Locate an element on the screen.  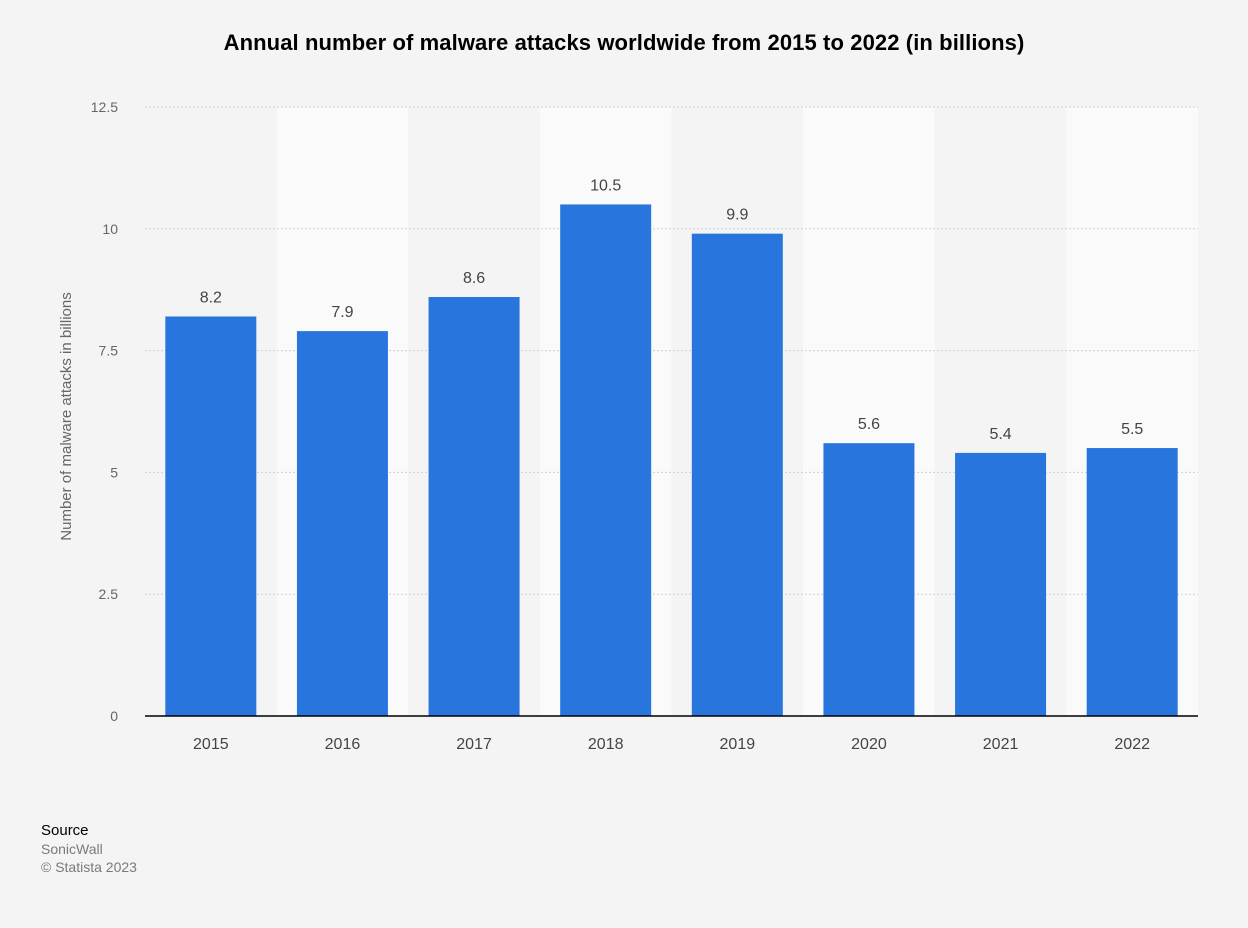
y-tick-label: 0 is located at coordinates (114, 716).